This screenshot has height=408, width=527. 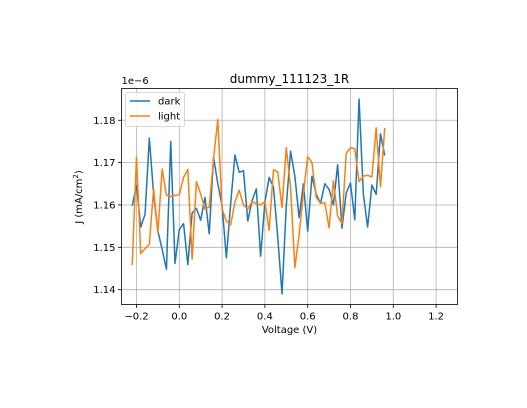 I want to click on y-axis-label-main: J (mA/cm, so click(x=79, y=202).